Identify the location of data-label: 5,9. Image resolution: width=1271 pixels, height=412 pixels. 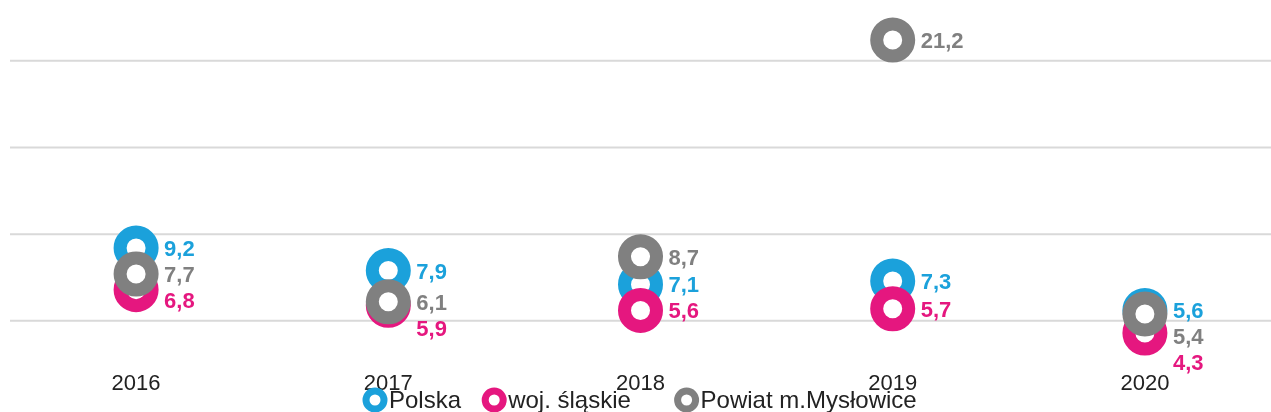
(431, 328).